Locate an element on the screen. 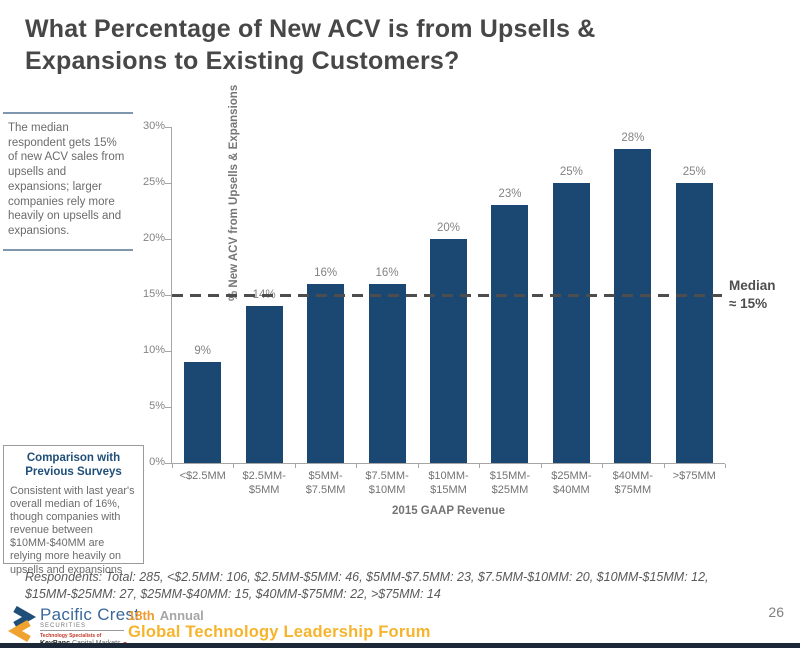  x-axis-title: 2015 GAAP Revenue is located at coordinates (448, 511).